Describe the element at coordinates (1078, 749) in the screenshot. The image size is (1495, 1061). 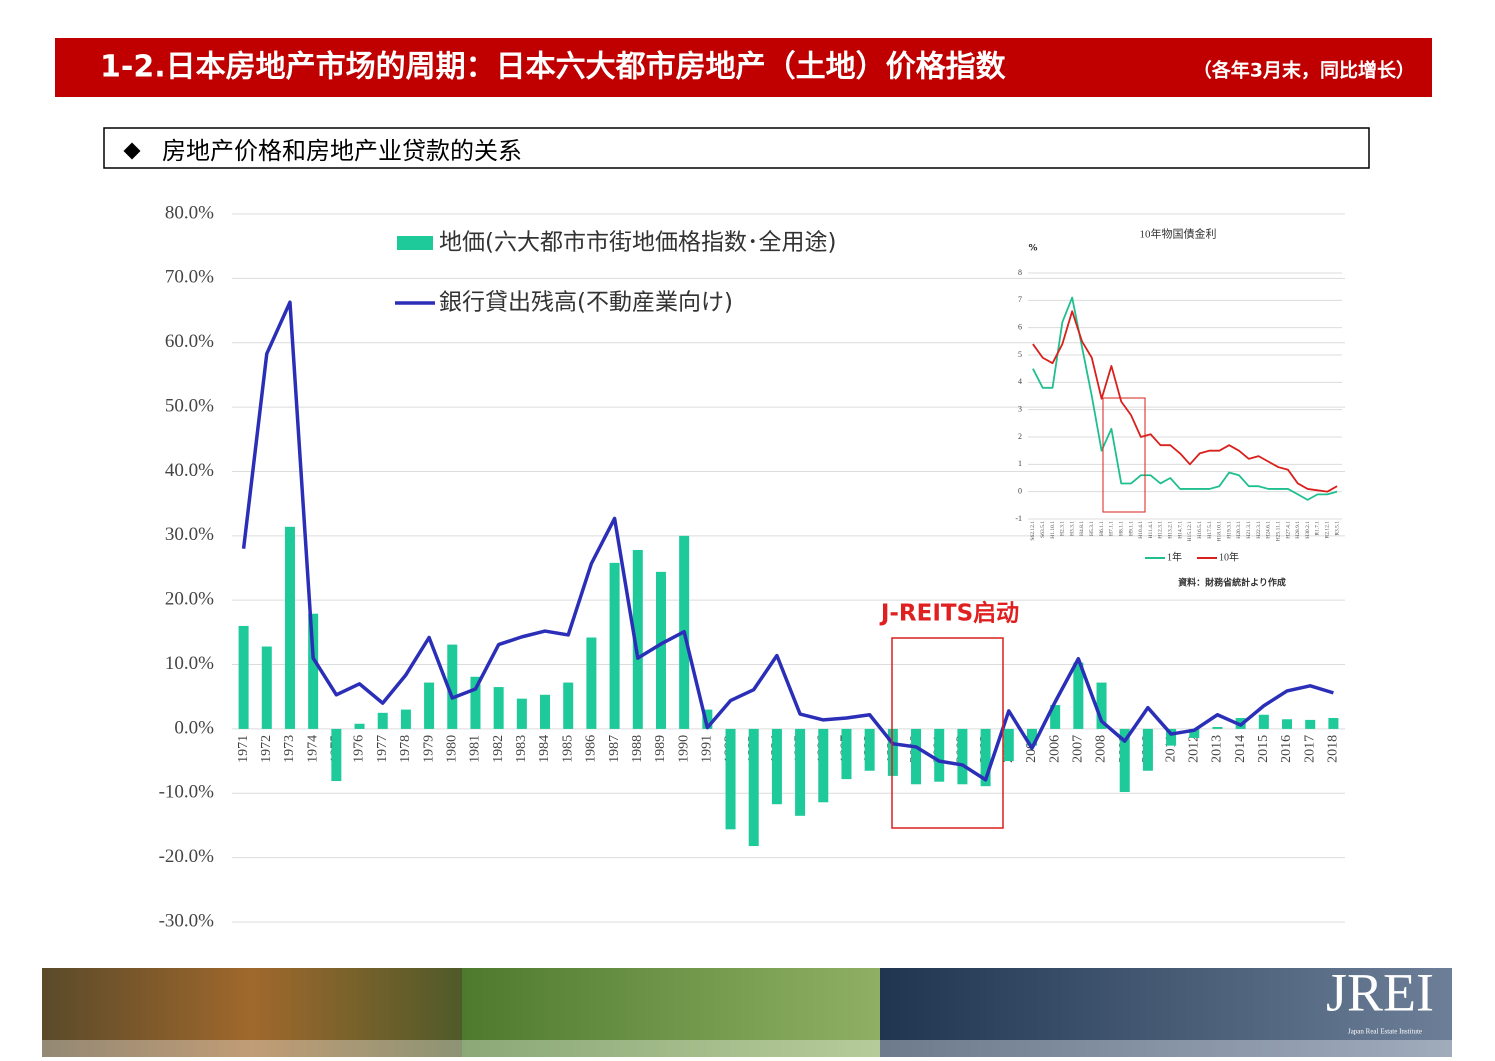
I see `x-tick-label: 2007` at that location.